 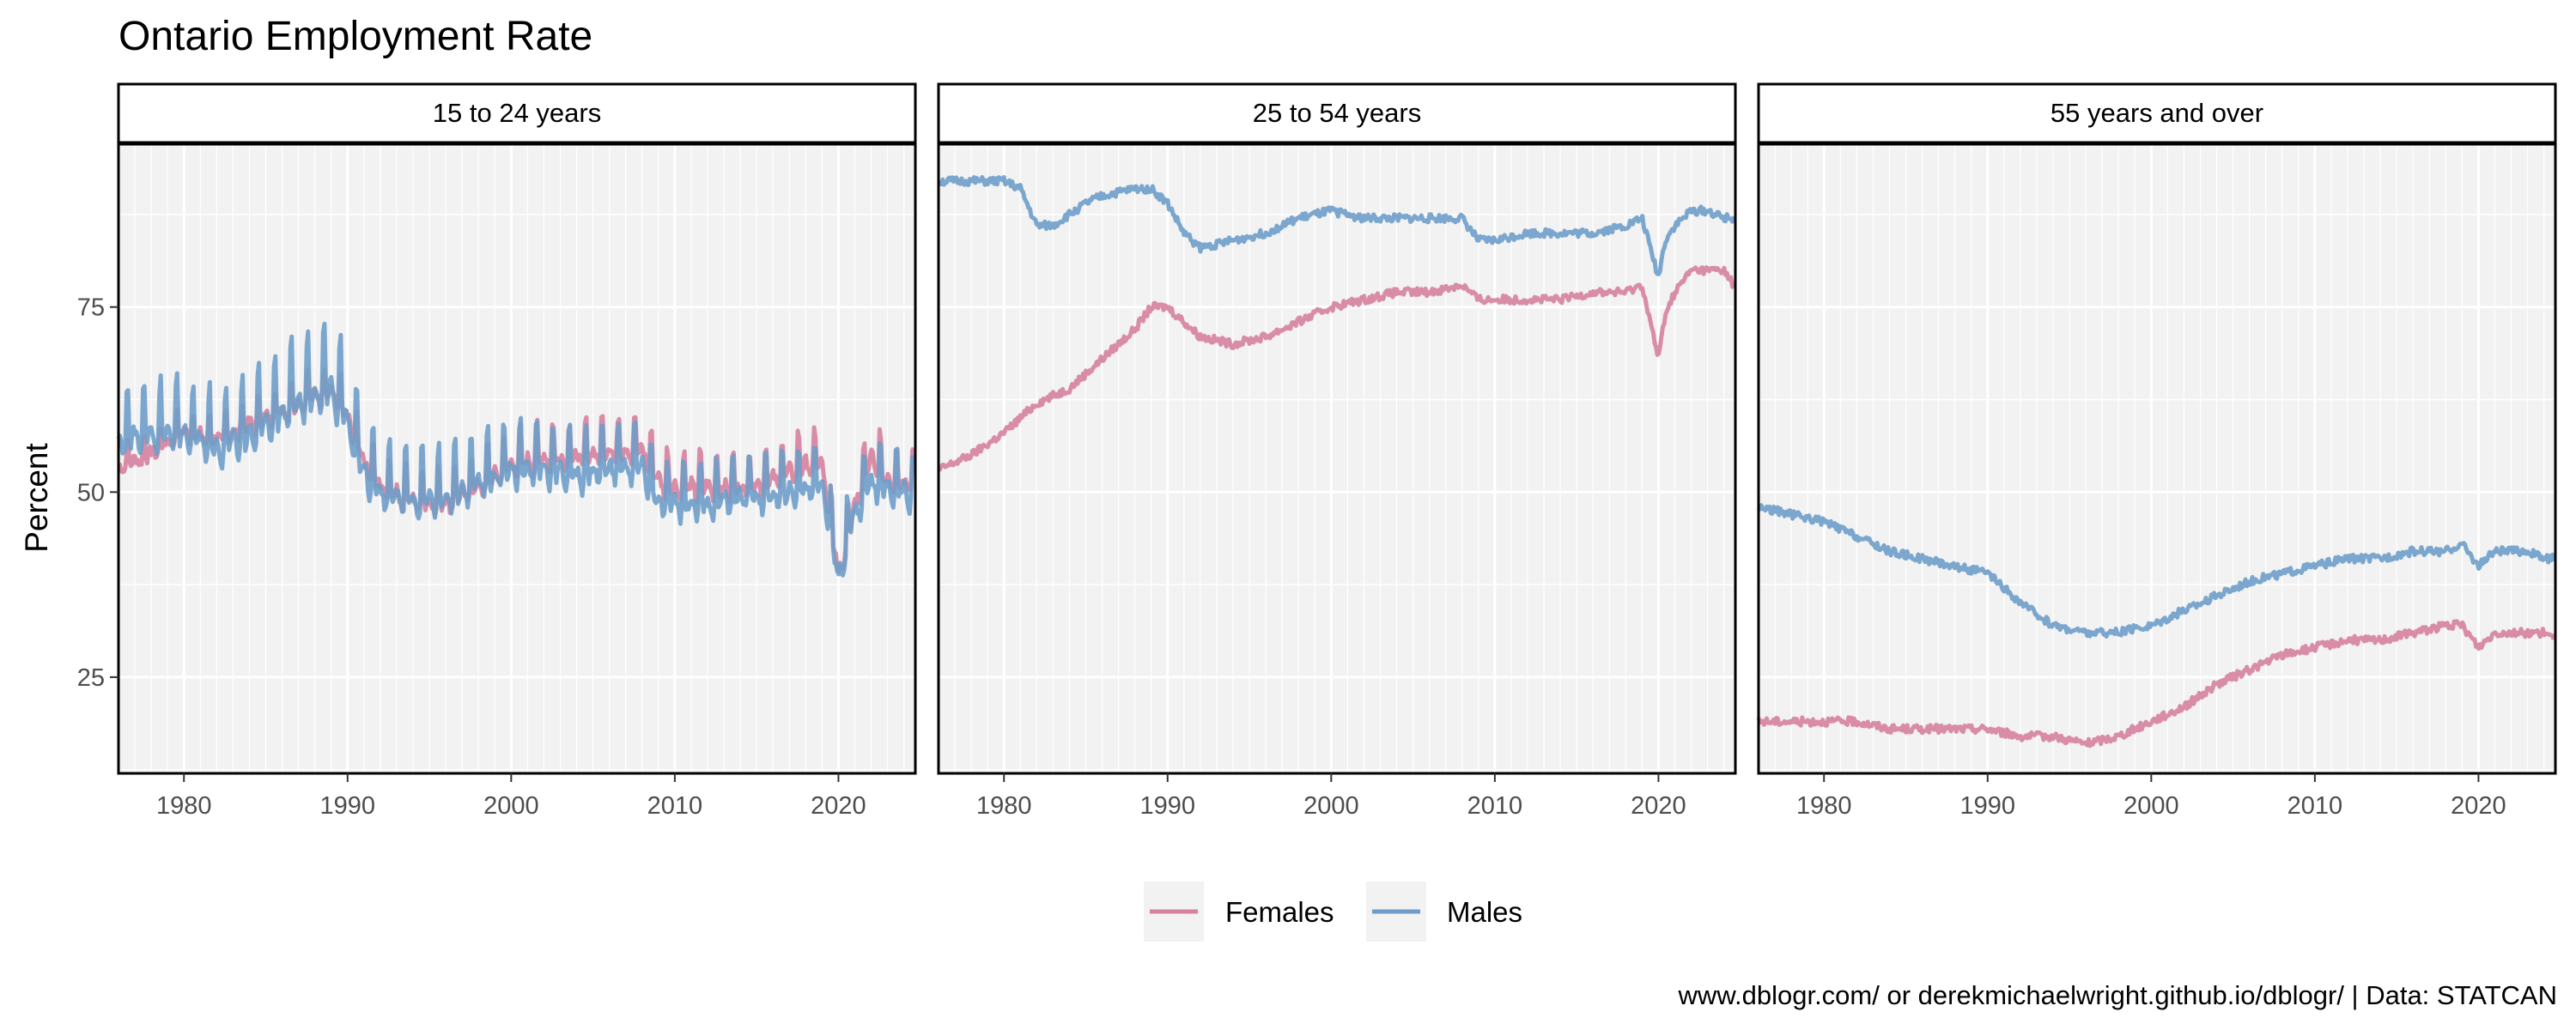 I want to click on legend: Females Males, so click(x=1333, y=912).